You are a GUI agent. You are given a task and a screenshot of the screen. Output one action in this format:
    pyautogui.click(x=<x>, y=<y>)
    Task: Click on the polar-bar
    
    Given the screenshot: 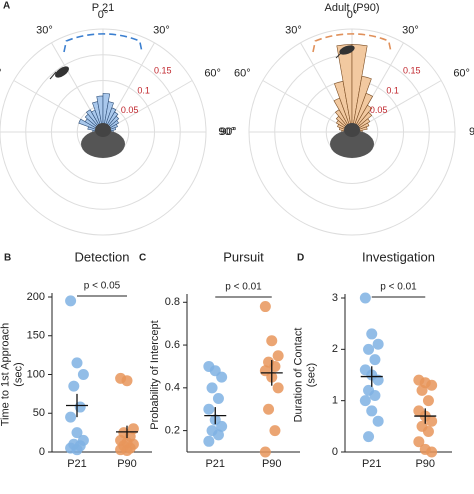 What is the action you would take?
    pyautogui.click(x=362, y=112)
    